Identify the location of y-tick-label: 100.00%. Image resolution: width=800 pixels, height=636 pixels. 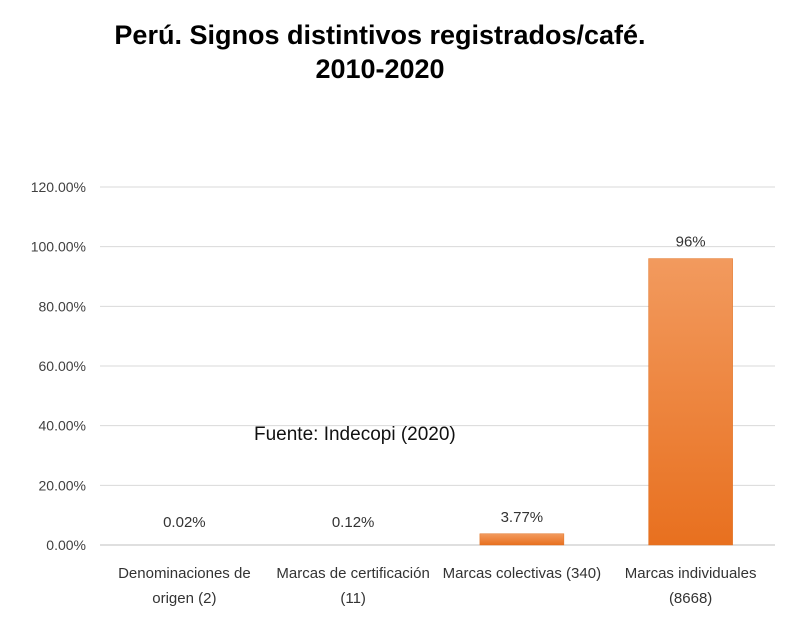
(58, 247).